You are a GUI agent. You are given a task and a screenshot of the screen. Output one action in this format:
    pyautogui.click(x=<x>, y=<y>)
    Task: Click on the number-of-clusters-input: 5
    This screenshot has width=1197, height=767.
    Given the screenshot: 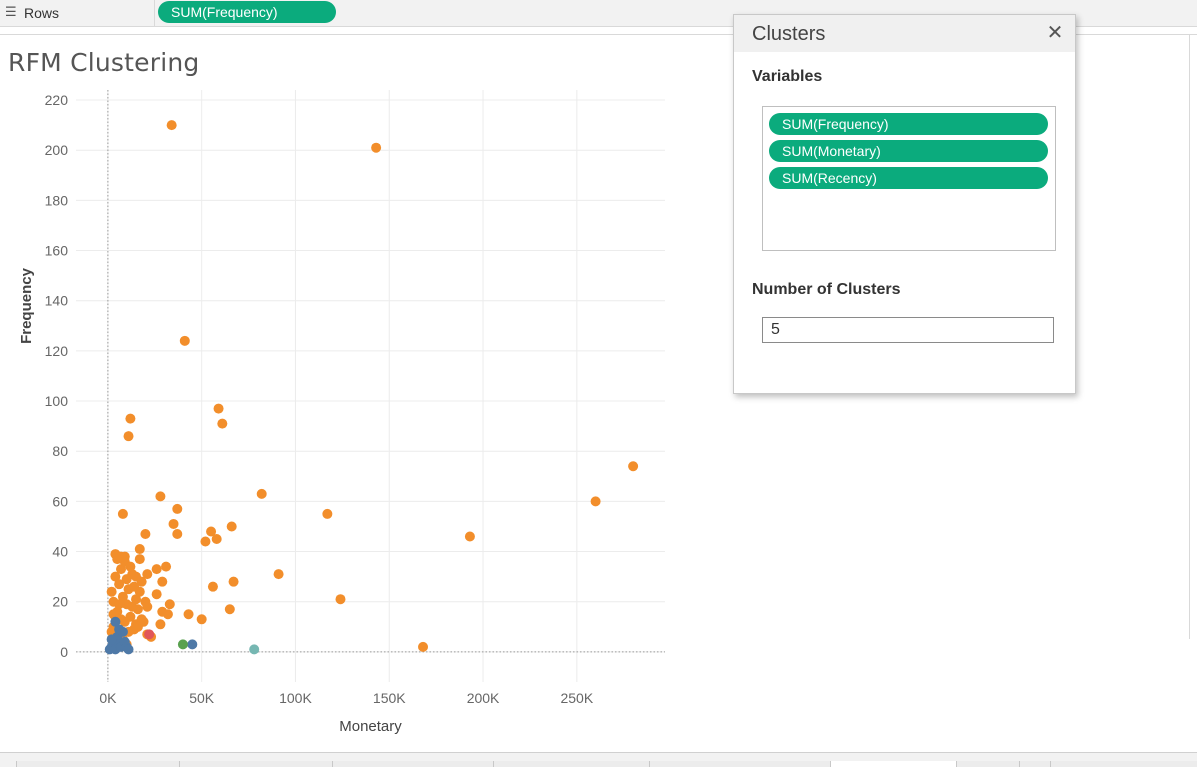 What is the action you would take?
    pyautogui.click(x=908, y=330)
    